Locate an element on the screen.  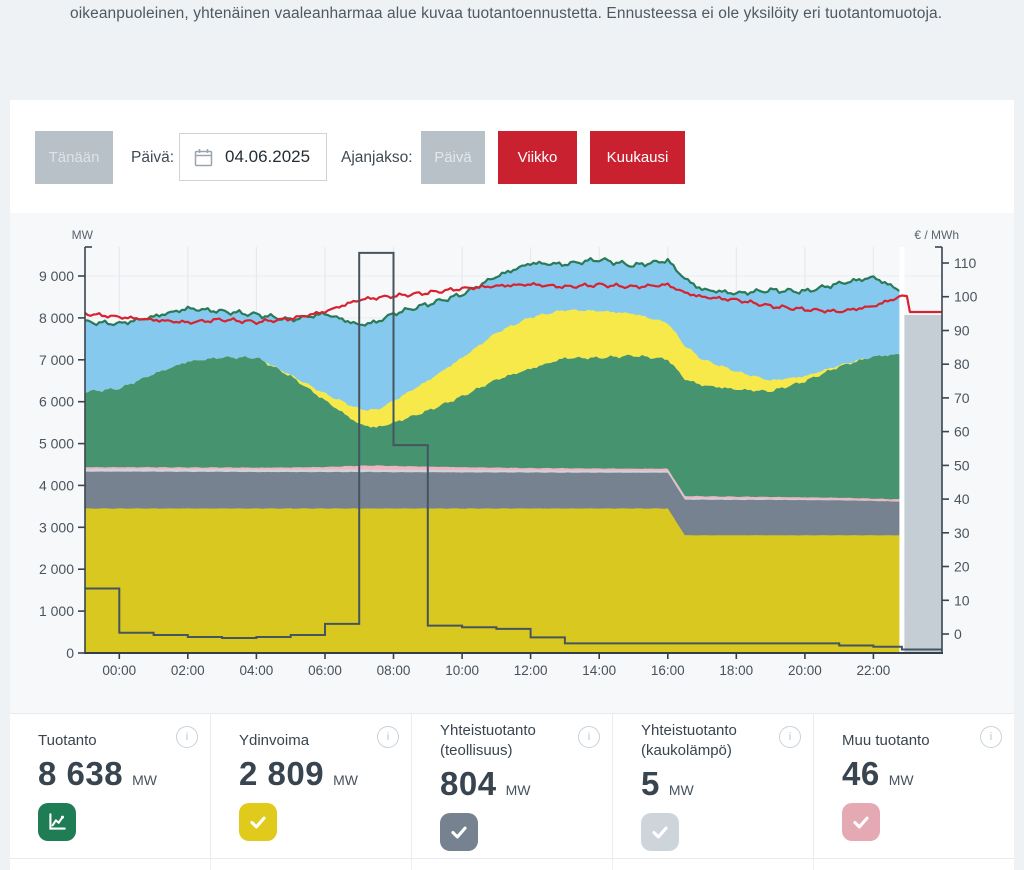
line-chart-icon is located at coordinates (57, 822).